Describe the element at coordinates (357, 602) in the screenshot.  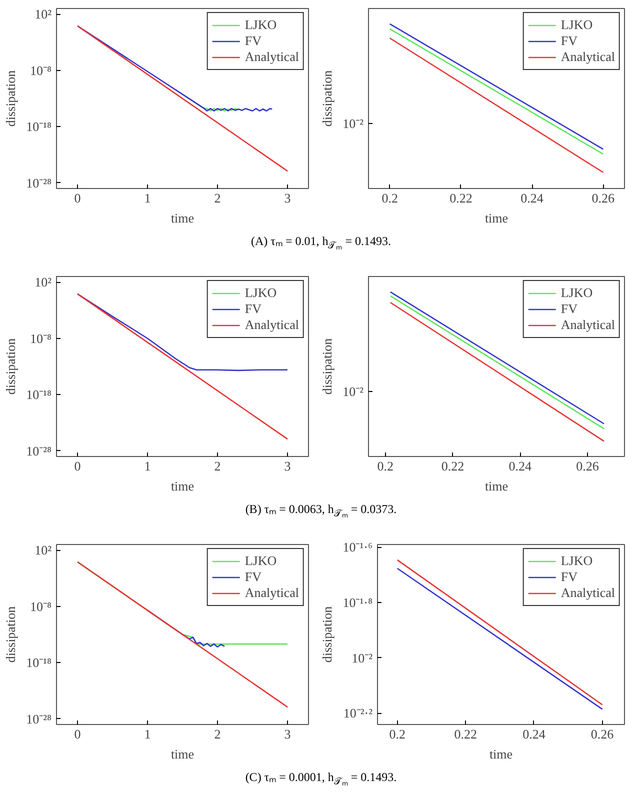
I see `text: 10⁻¹·⁸` at that location.